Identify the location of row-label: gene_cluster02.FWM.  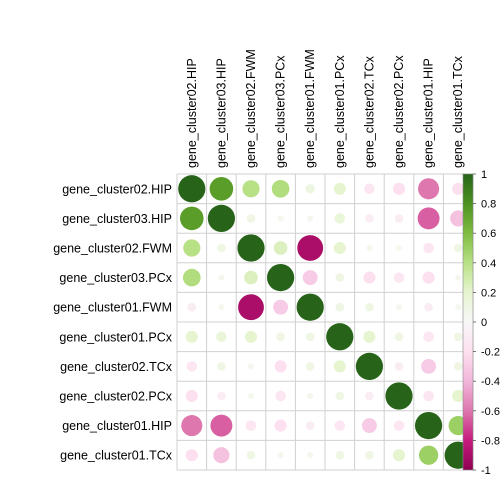
(112, 249).